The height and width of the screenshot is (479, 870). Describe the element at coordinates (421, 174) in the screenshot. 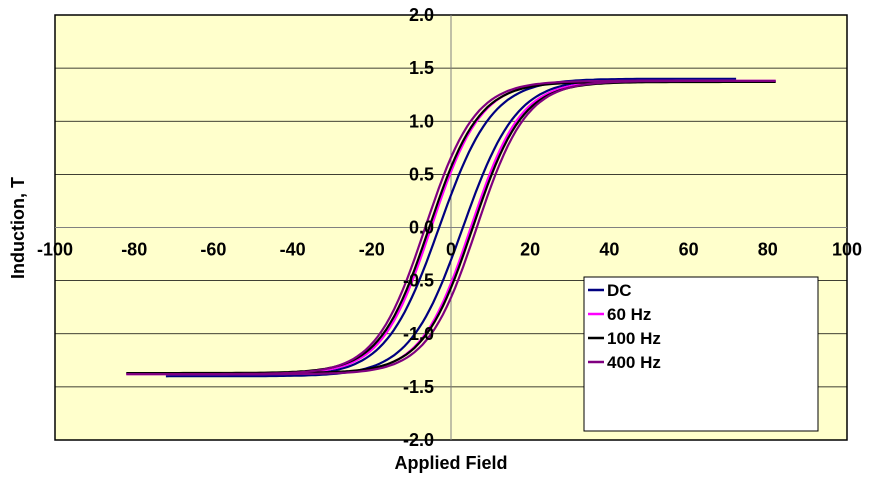

I see `y-tick-label: 0.5` at that location.